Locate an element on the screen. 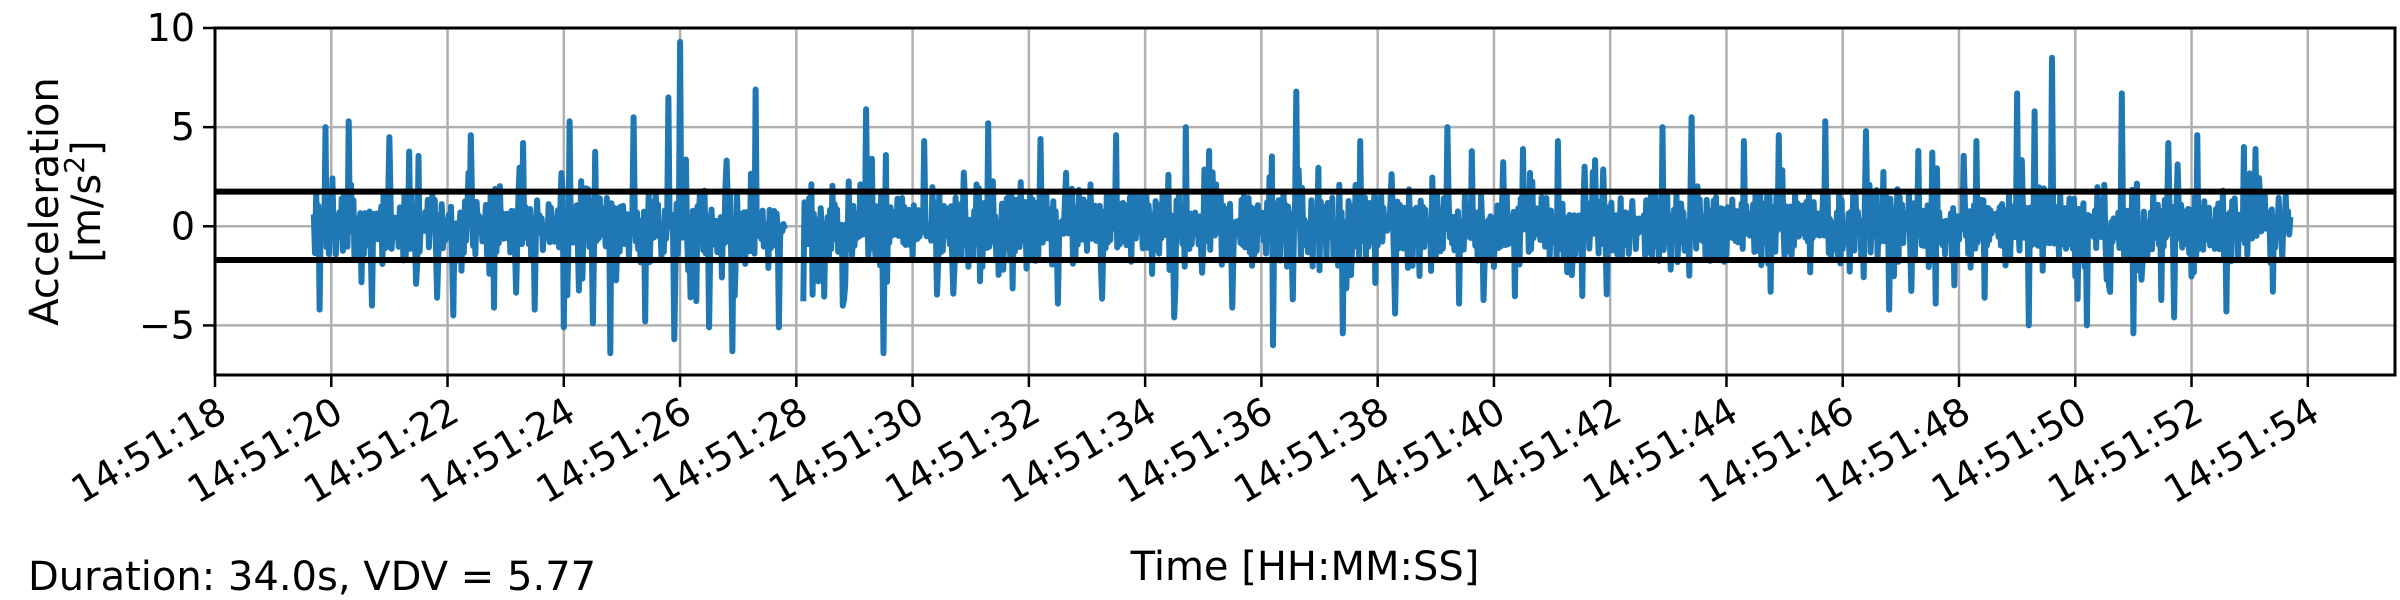 This screenshot has height=600, width=2400. y-axis-label-line1: Acceleration is located at coordinates (45, 201).